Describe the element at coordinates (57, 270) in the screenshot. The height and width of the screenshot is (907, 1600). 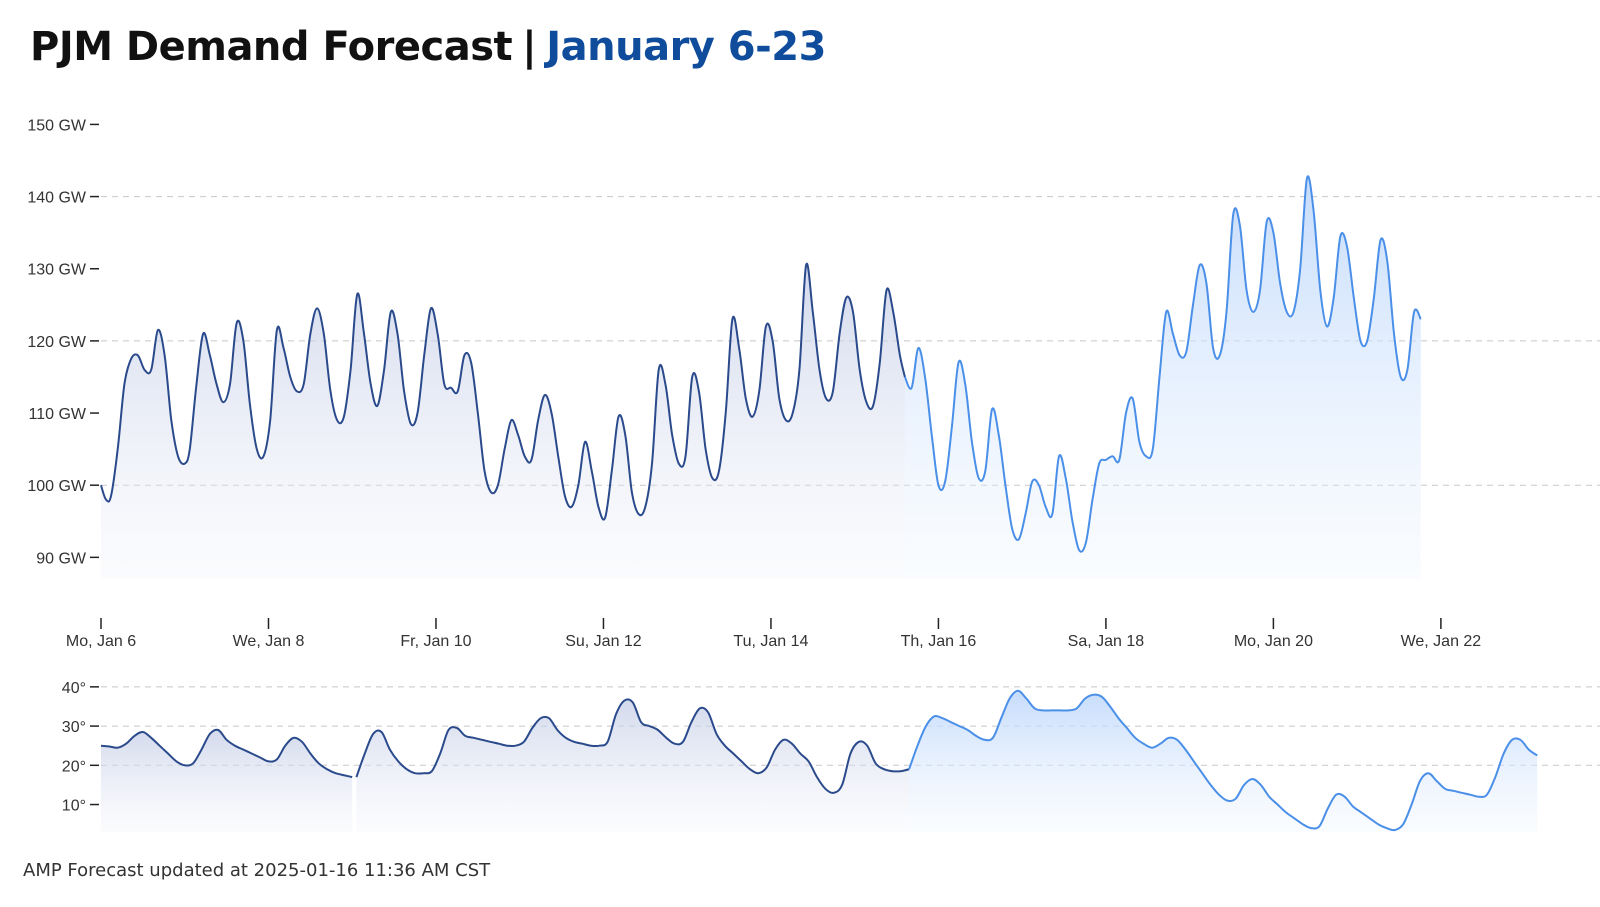
I see `demand-ytick-label: 130 GW` at that location.